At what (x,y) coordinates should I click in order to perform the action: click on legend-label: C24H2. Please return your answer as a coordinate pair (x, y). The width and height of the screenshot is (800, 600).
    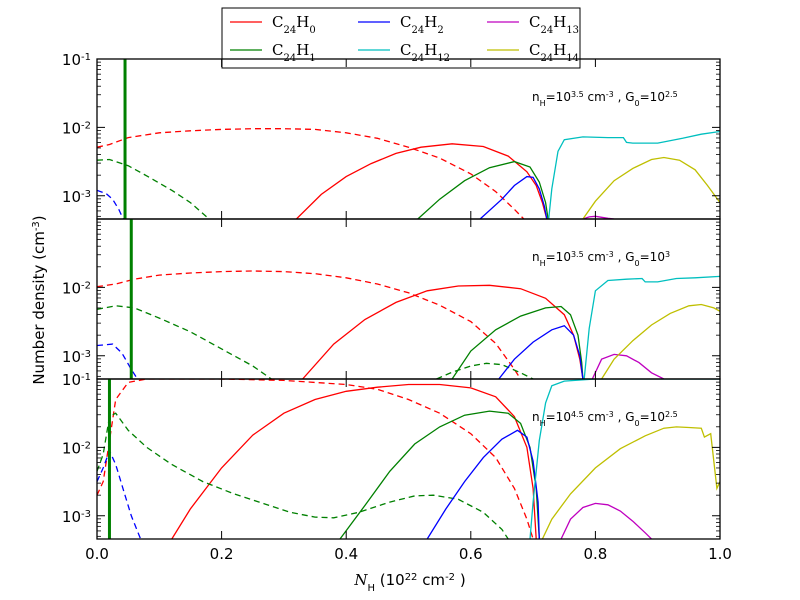
    Looking at the image, I should click on (422, 24).